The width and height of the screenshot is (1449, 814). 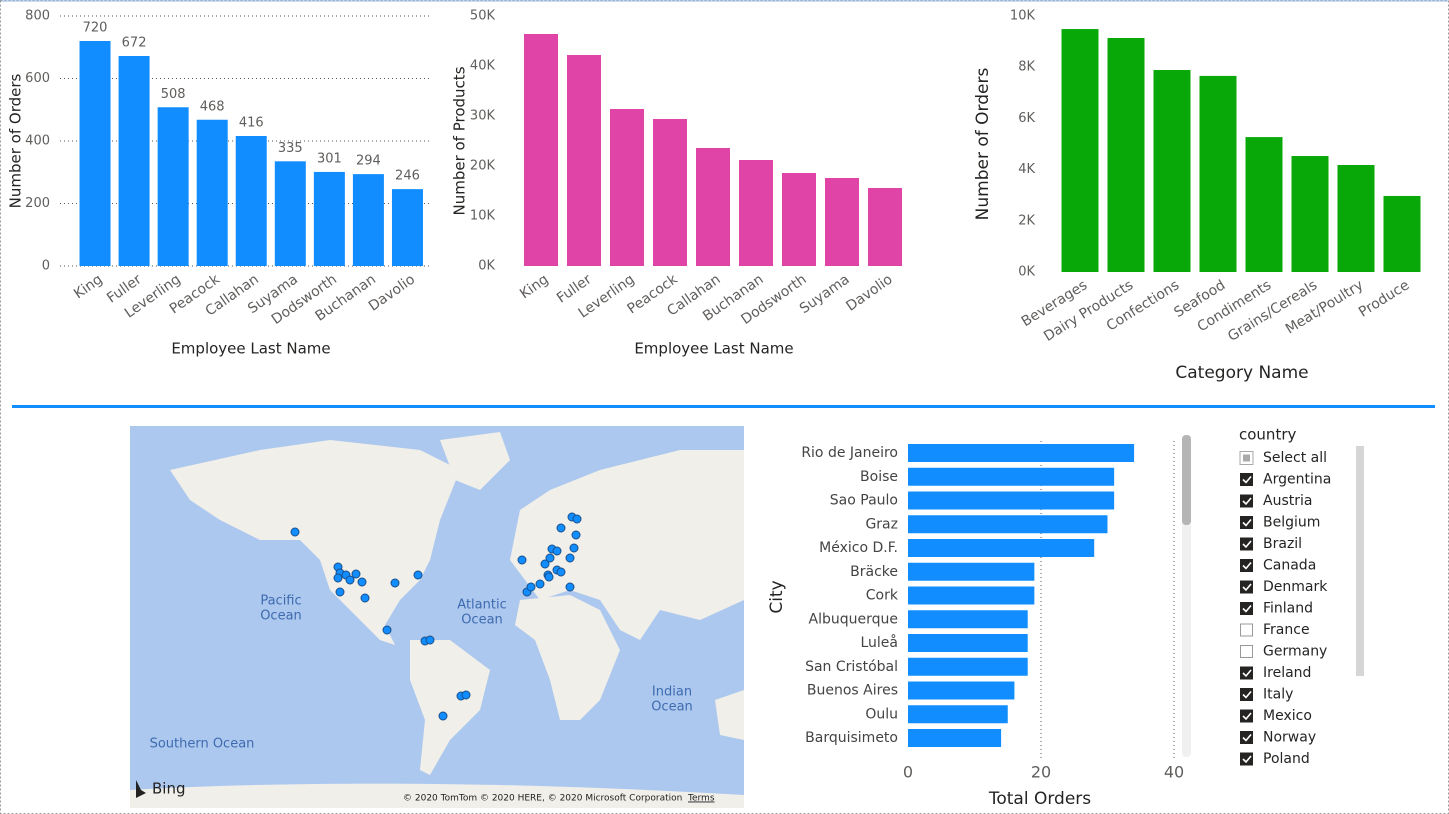 What do you see at coordinates (1295, 587) in the screenshot?
I see `slicer-item-label: Denmark` at bounding box center [1295, 587].